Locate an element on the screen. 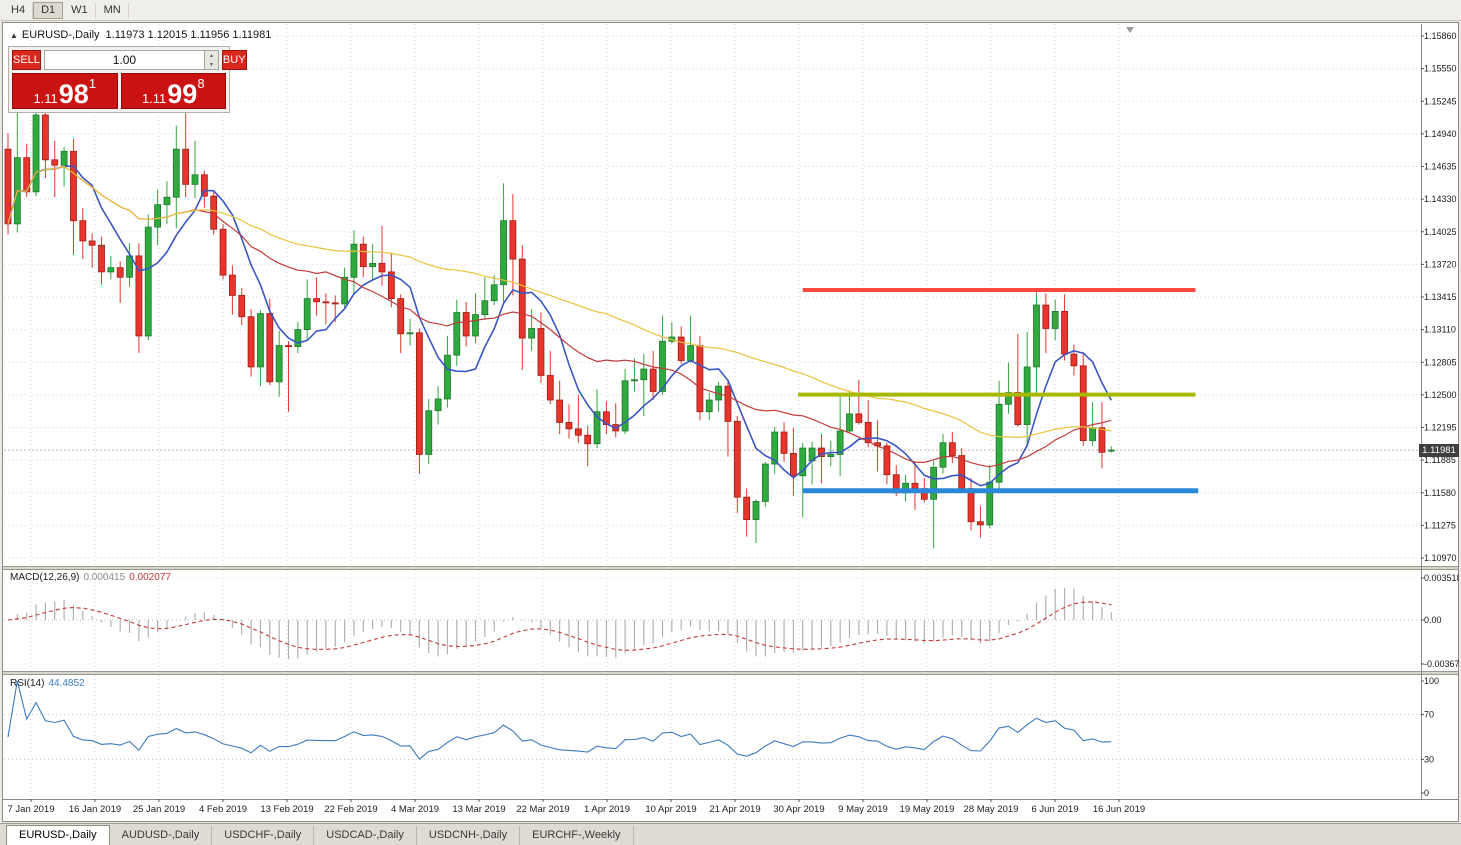 The width and height of the screenshot is (1461, 845). svg-text: 1.11885 is located at coordinates (1440, 460).